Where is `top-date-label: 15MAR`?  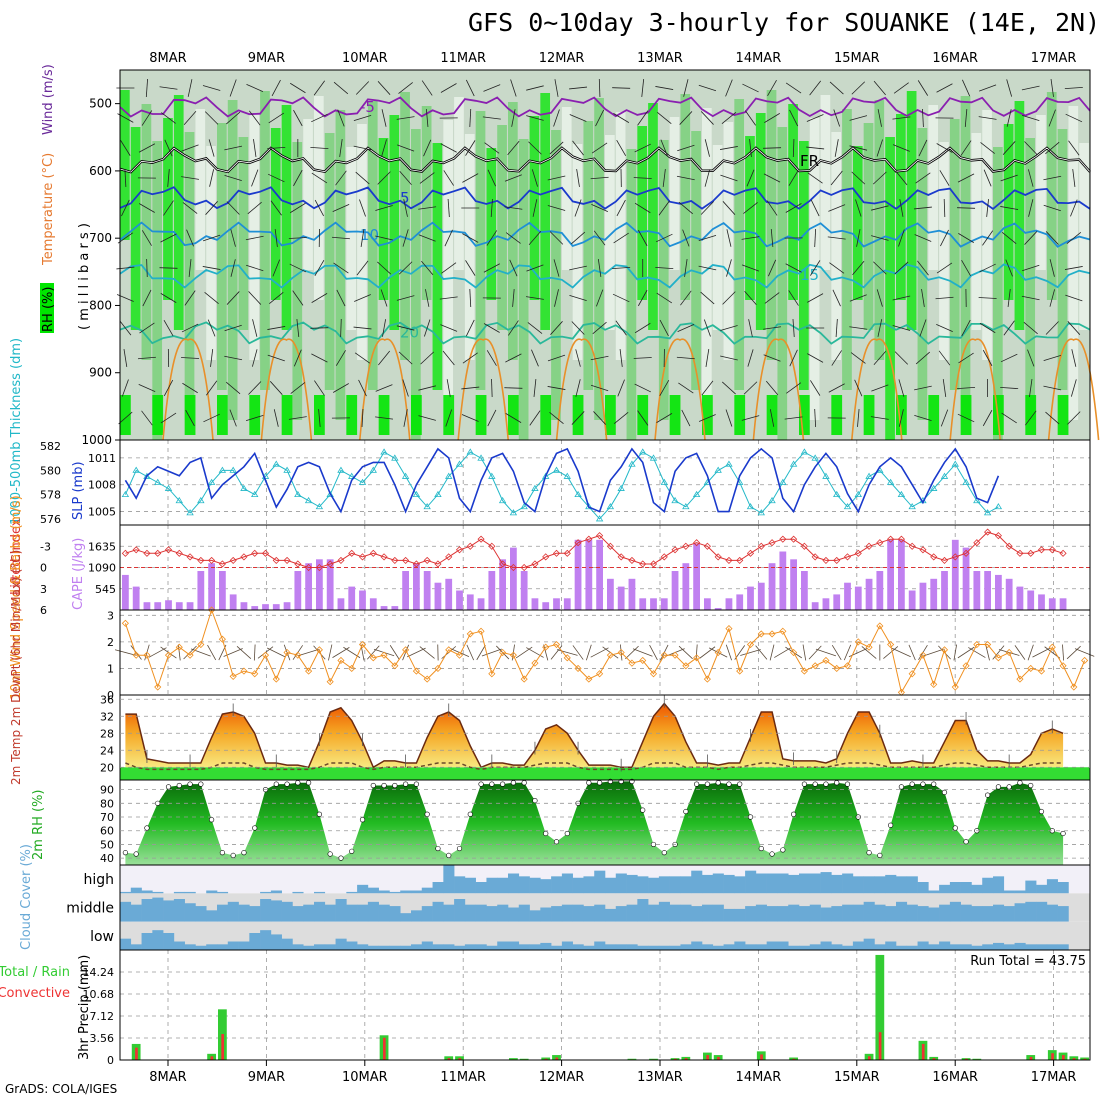 top-date-label: 15MAR is located at coordinates (857, 58).